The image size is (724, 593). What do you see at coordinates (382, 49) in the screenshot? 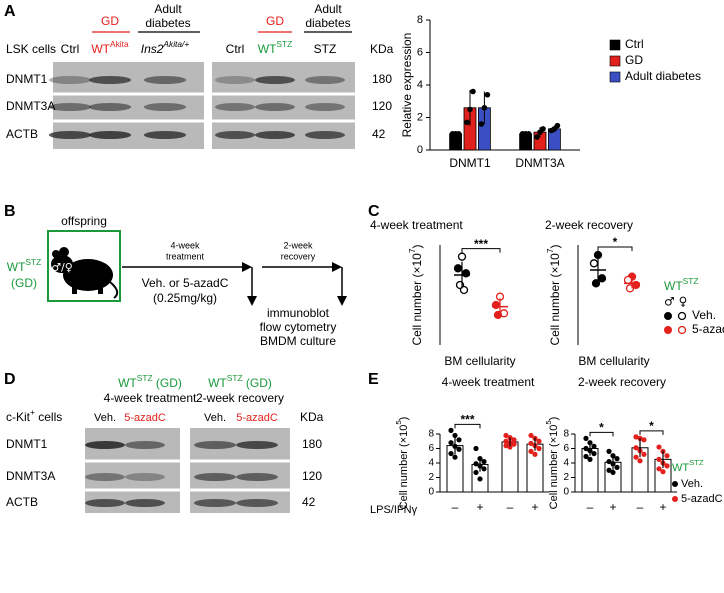
I see `kda-header: KDa` at bounding box center [382, 49].